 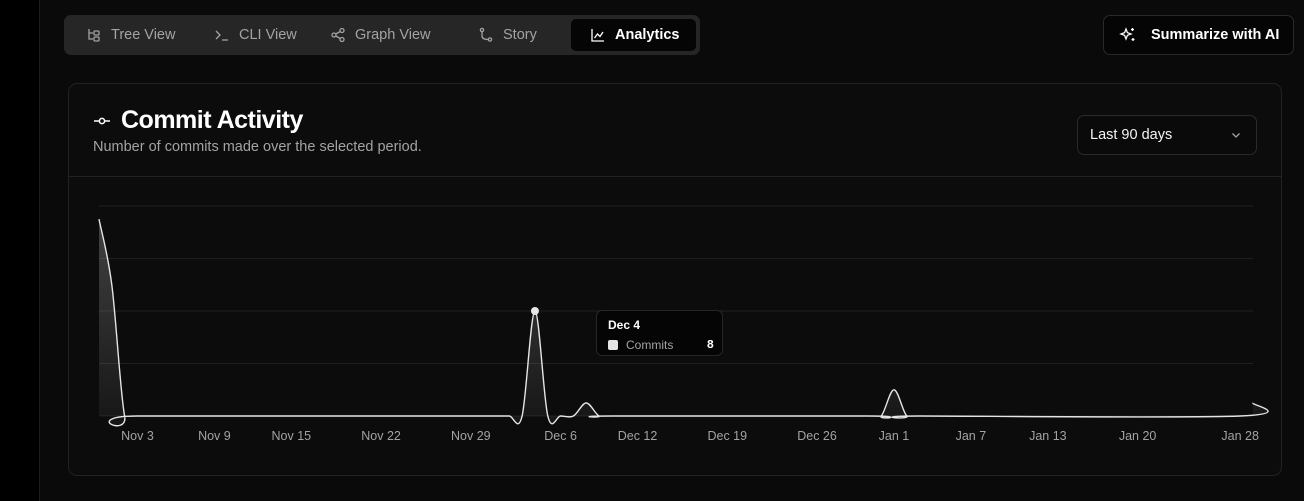 What do you see at coordinates (338, 35) in the screenshot?
I see `share-nodes-icon` at bounding box center [338, 35].